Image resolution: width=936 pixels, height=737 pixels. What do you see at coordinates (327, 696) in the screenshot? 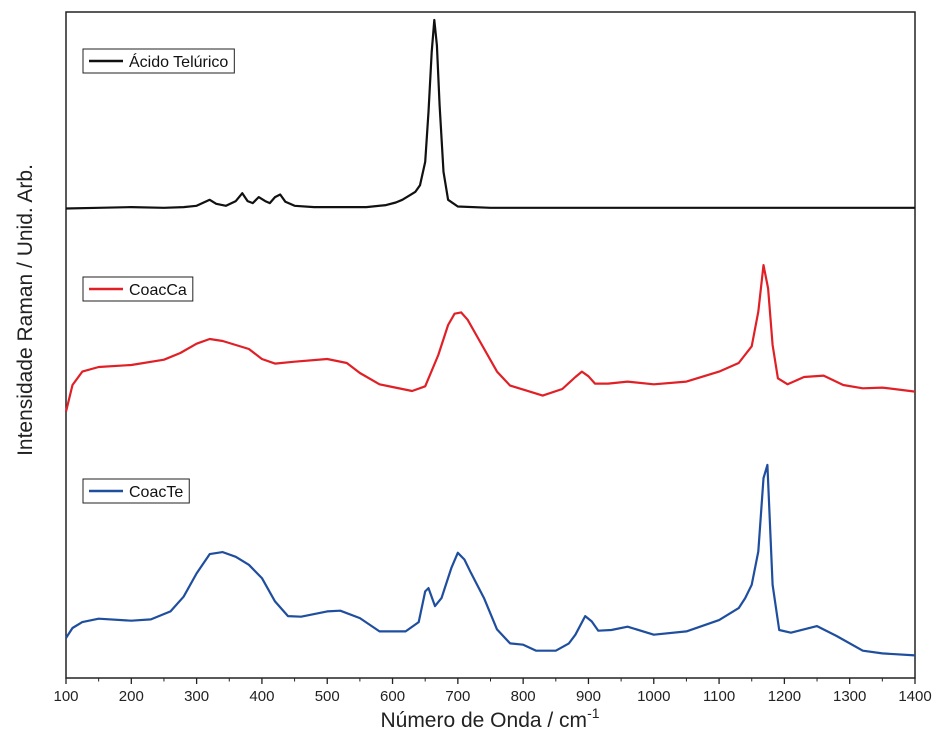
I see `x-tick-label-500: 500` at bounding box center [327, 696].